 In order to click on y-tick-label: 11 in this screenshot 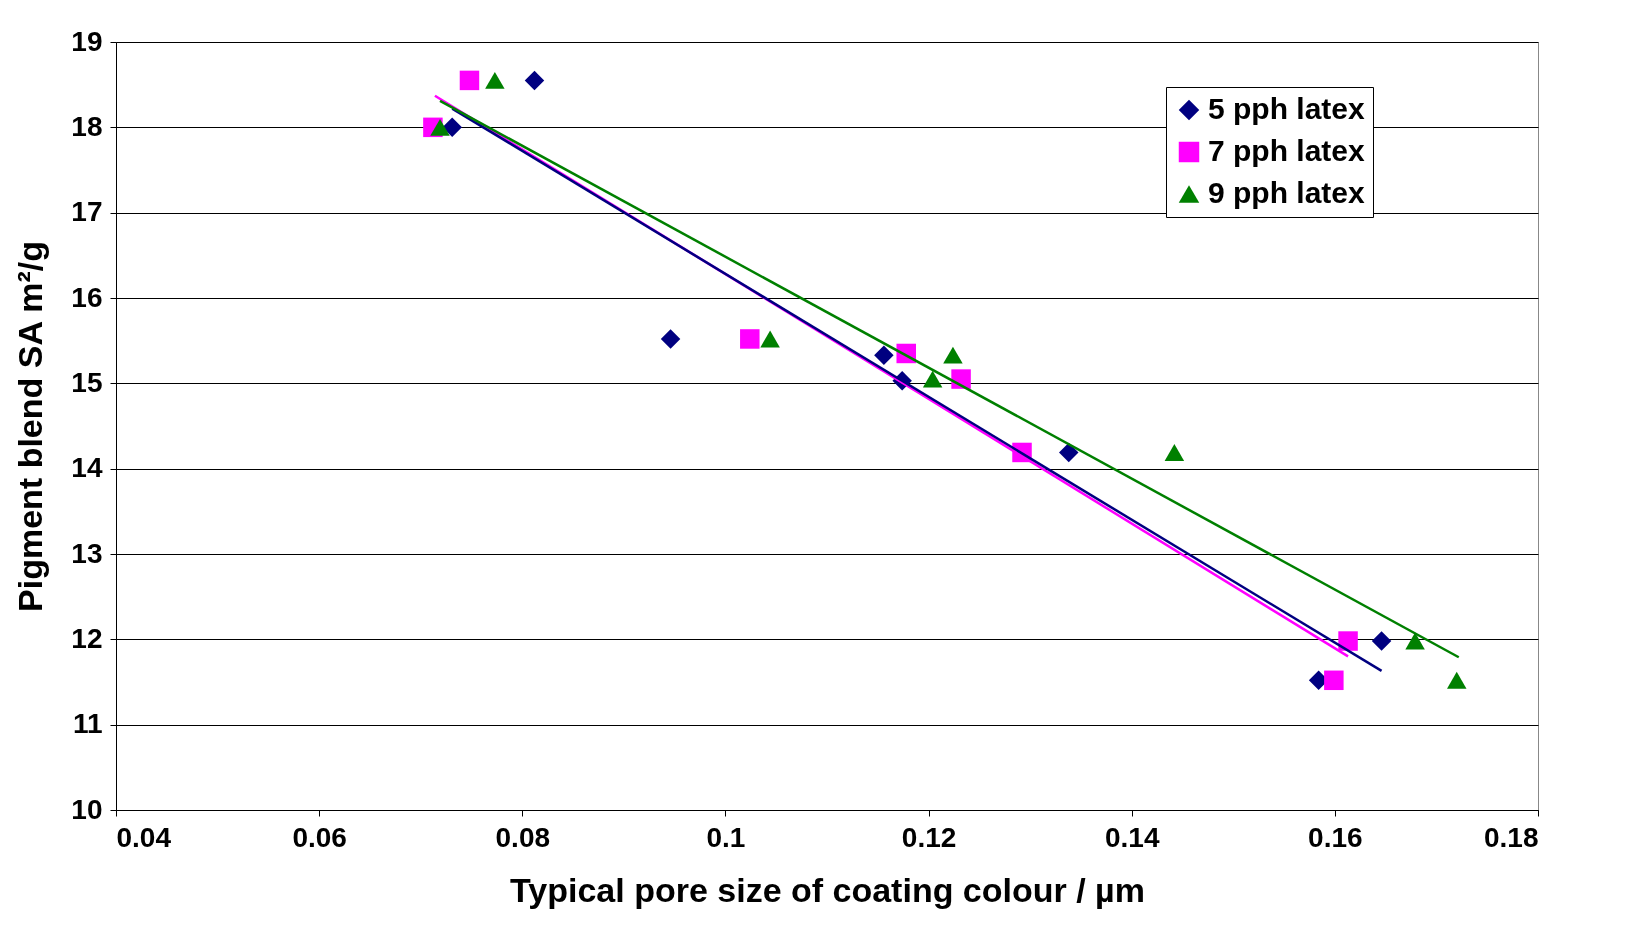, I will do `click(87, 724)`.